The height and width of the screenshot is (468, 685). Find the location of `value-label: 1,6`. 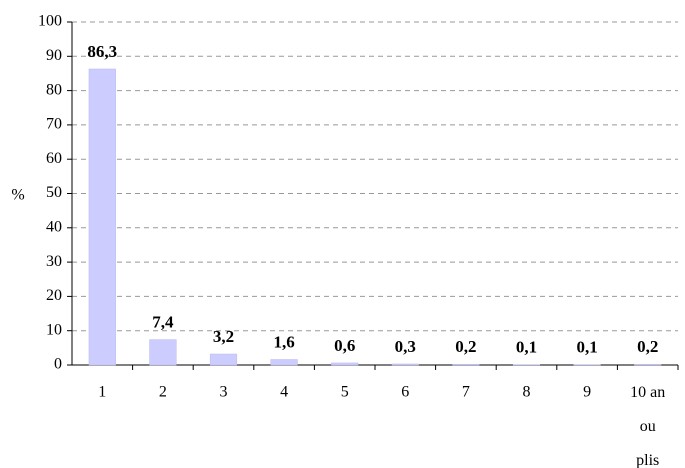

value-label: 1,6 is located at coordinates (283, 341).